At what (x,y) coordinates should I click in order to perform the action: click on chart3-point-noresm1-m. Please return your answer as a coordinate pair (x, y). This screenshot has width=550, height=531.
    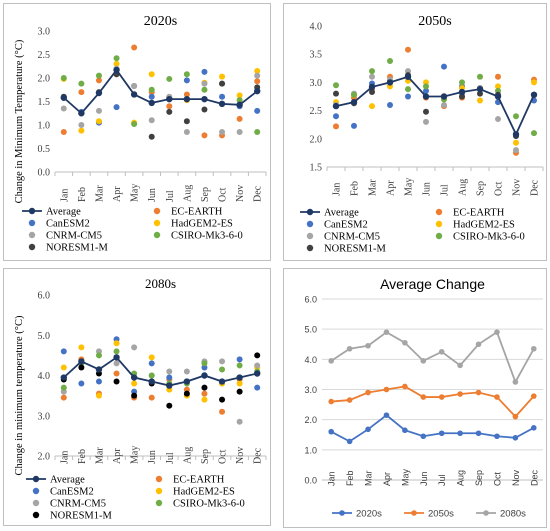
    Looking at the image, I should click on (257, 355).